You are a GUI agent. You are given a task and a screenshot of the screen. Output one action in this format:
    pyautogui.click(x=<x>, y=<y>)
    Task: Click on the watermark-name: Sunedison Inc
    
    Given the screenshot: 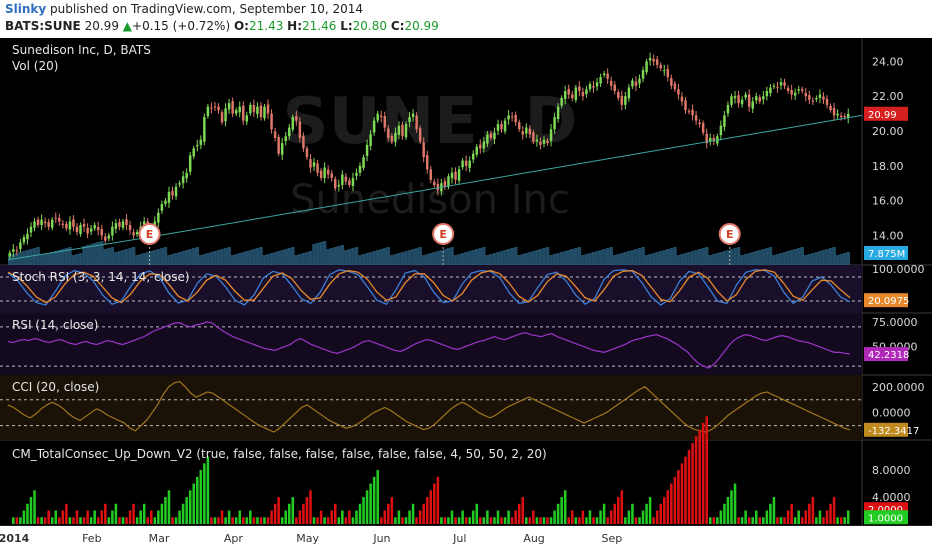 What is the action you would take?
    pyautogui.click(x=430, y=200)
    